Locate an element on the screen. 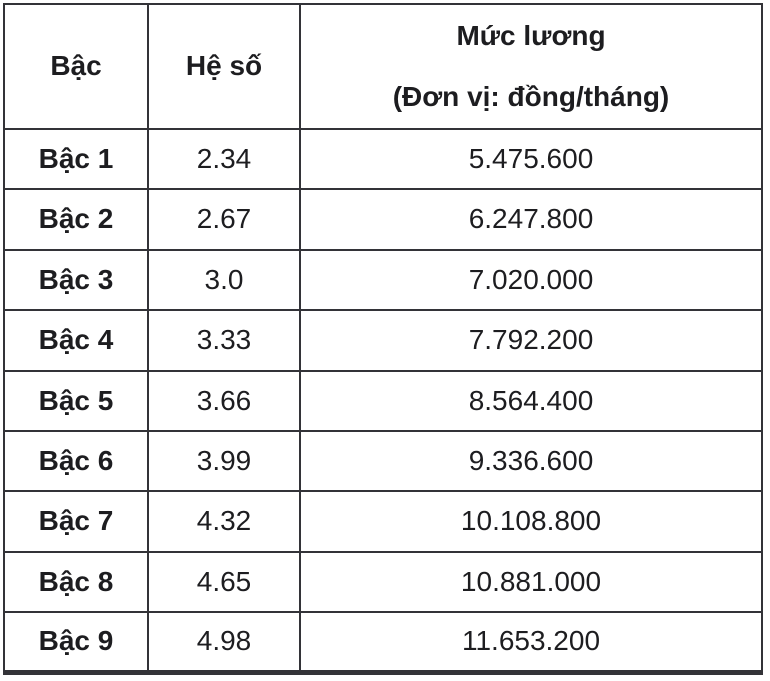 Image resolution: width=770 pixels, height=681 pixels. cell-coefficient: 4.32 is located at coordinates (224, 521).